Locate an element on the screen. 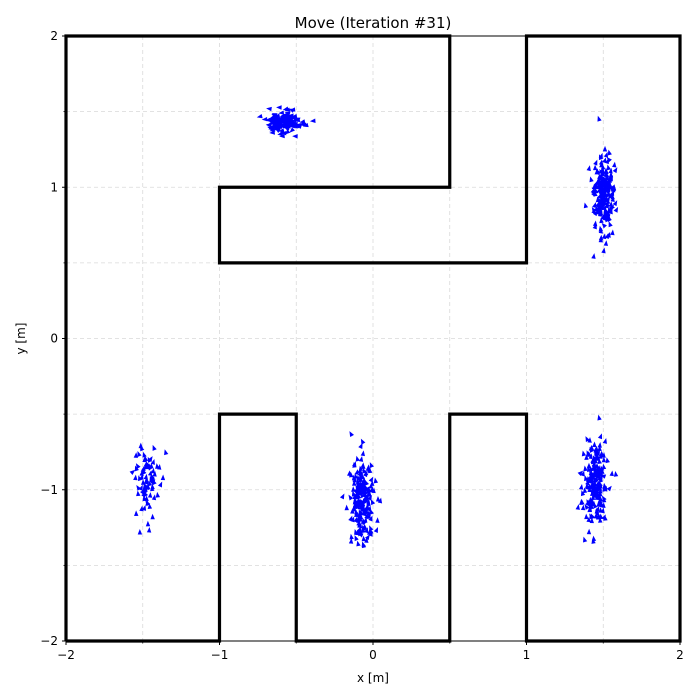 The width and height of the screenshot is (700, 700). y-tick-label: 1 is located at coordinates (54, 187).